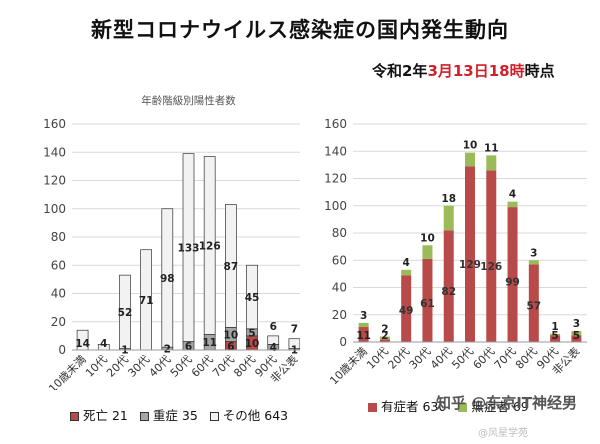 The width and height of the screenshot is (600, 444). I want to click on bar-有症者-非公表, so click(576, 338).